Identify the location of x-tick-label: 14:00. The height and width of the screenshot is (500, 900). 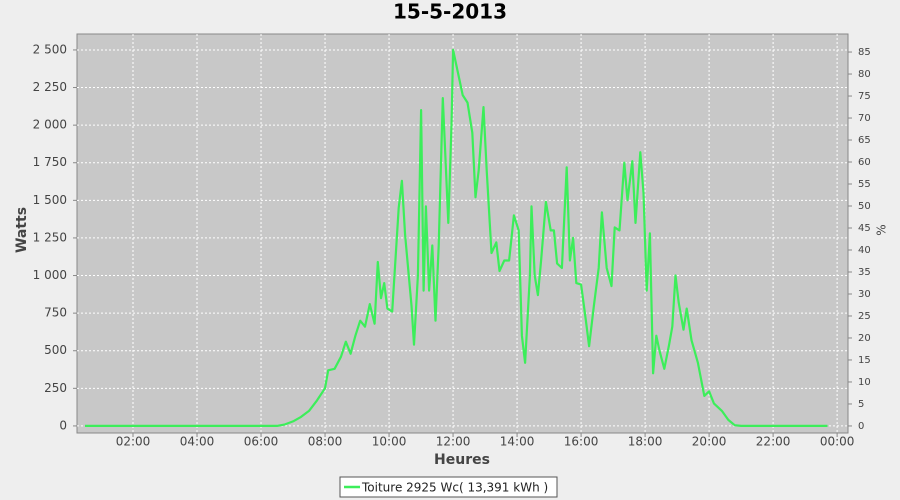
(517, 442).